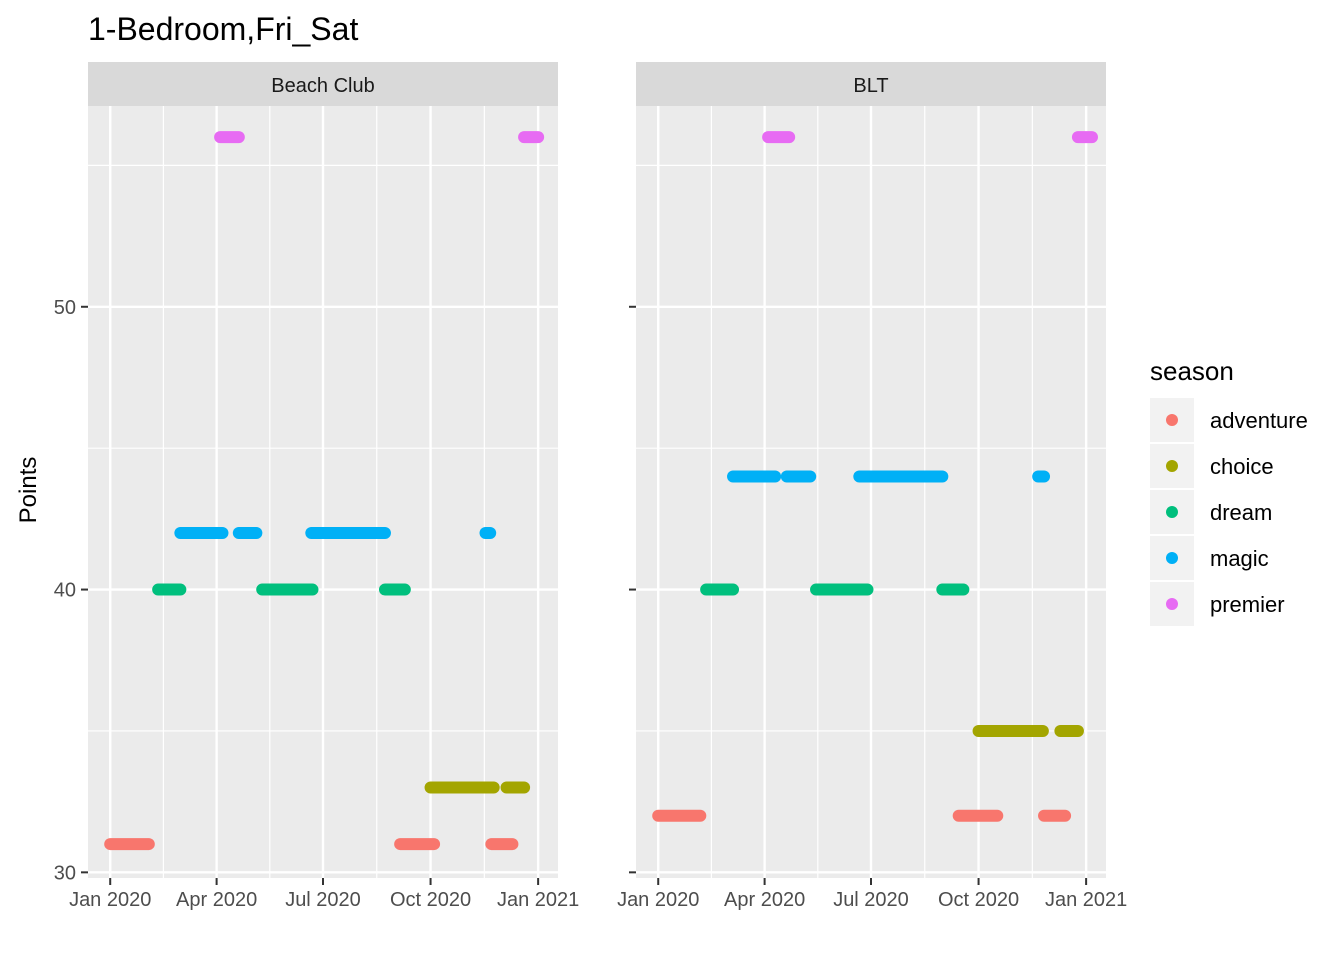 Image resolution: width=1344 pixels, height=960 pixels. What do you see at coordinates (65, 591) in the screenshot?
I see `y-tick-label: 40` at bounding box center [65, 591].